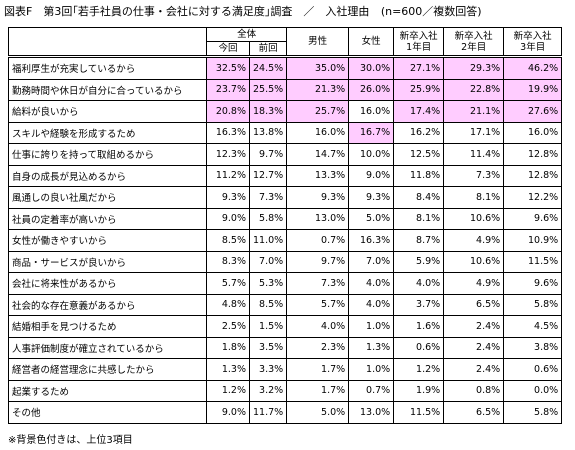  What do you see at coordinates (474, 304) in the screenshot?
I see `value-cell: 6.5%` at bounding box center [474, 304].